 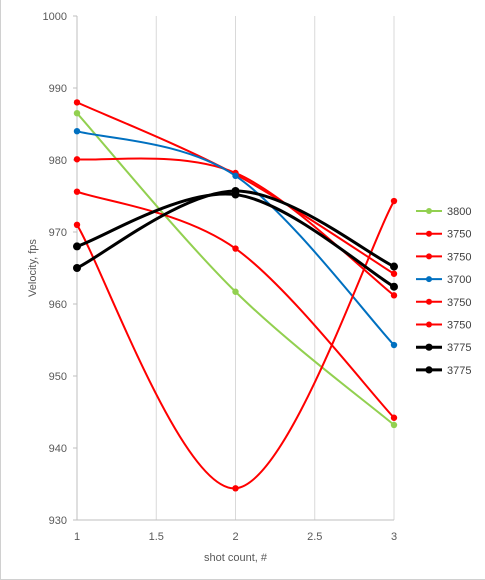 I want to click on y-axis-title: Velocity, fps, so click(x=33, y=268).